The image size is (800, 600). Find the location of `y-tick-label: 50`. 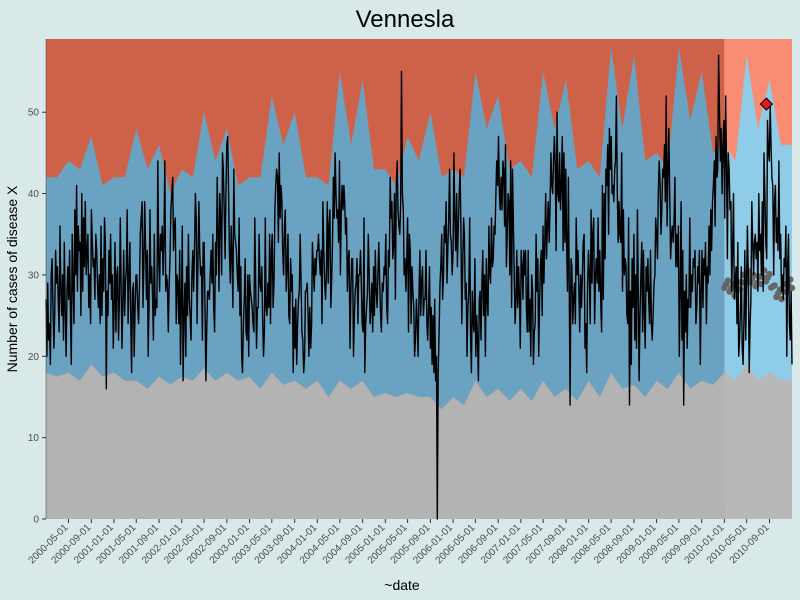

y-tick-label: 50 is located at coordinates (34, 113).